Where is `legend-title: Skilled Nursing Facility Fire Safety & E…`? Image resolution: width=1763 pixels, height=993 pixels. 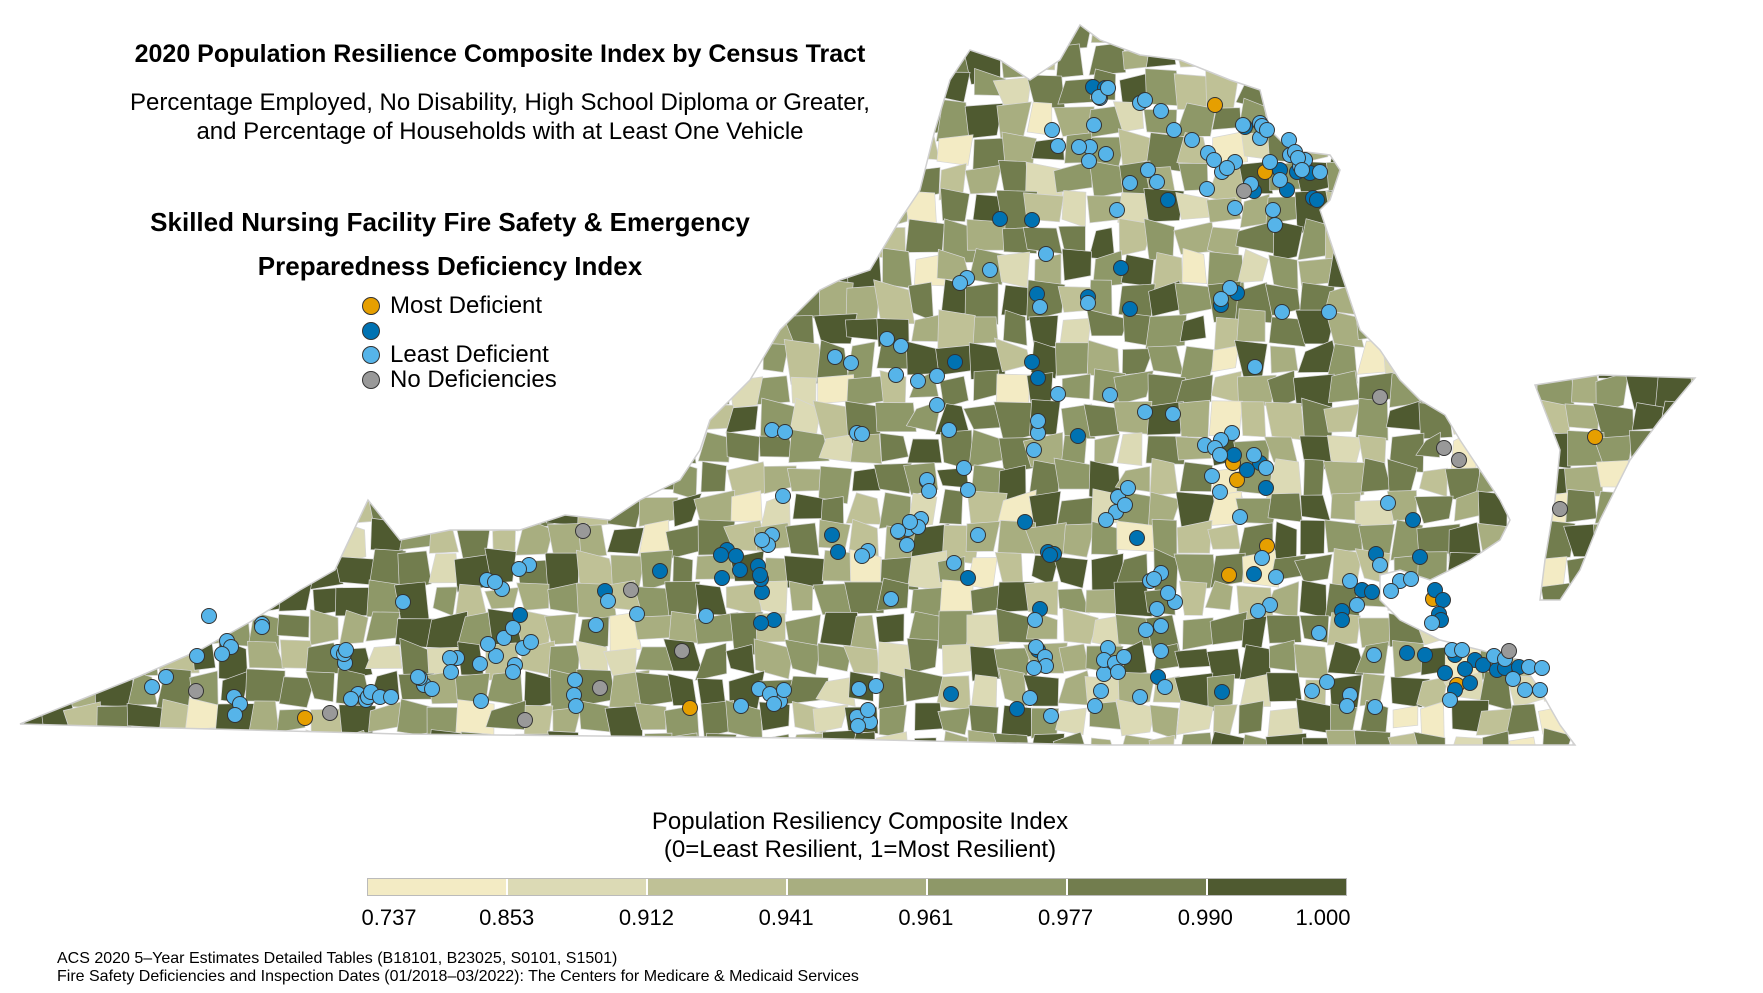 legend-title: Skilled Nursing Facility Fire Safety & E… is located at coordinates (450, 244).